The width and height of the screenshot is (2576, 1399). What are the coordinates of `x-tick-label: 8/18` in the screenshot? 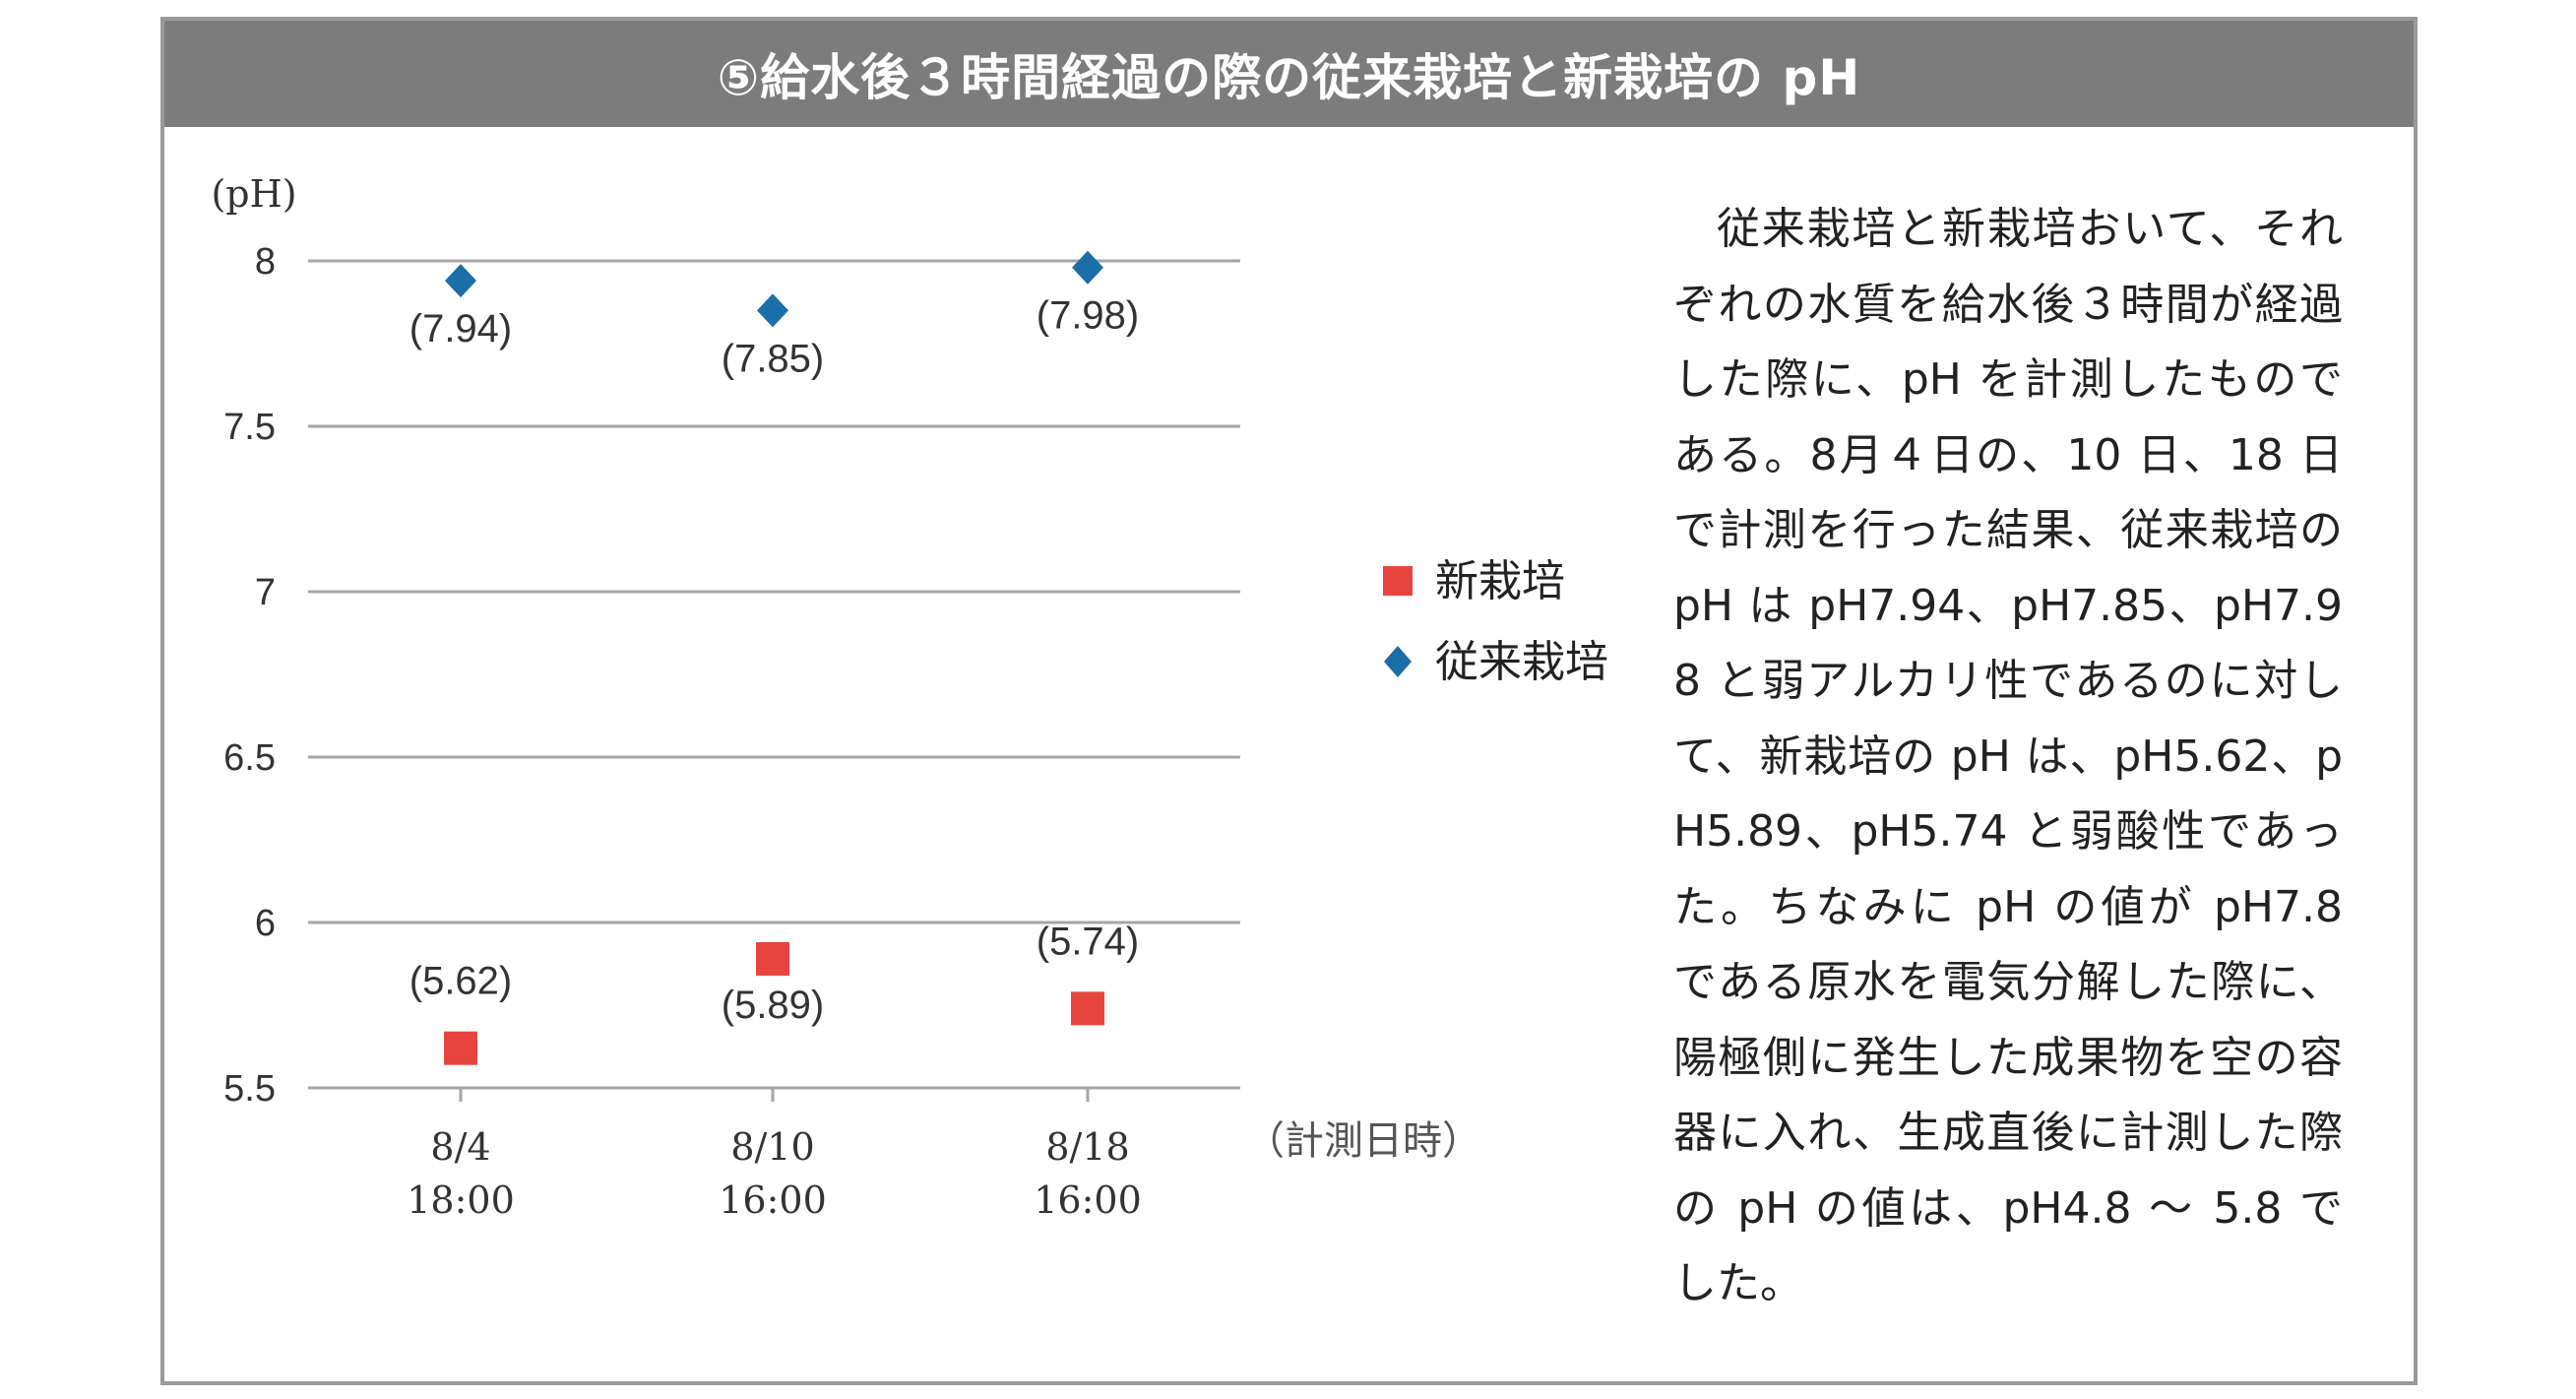 It's located at (1087, 1147).